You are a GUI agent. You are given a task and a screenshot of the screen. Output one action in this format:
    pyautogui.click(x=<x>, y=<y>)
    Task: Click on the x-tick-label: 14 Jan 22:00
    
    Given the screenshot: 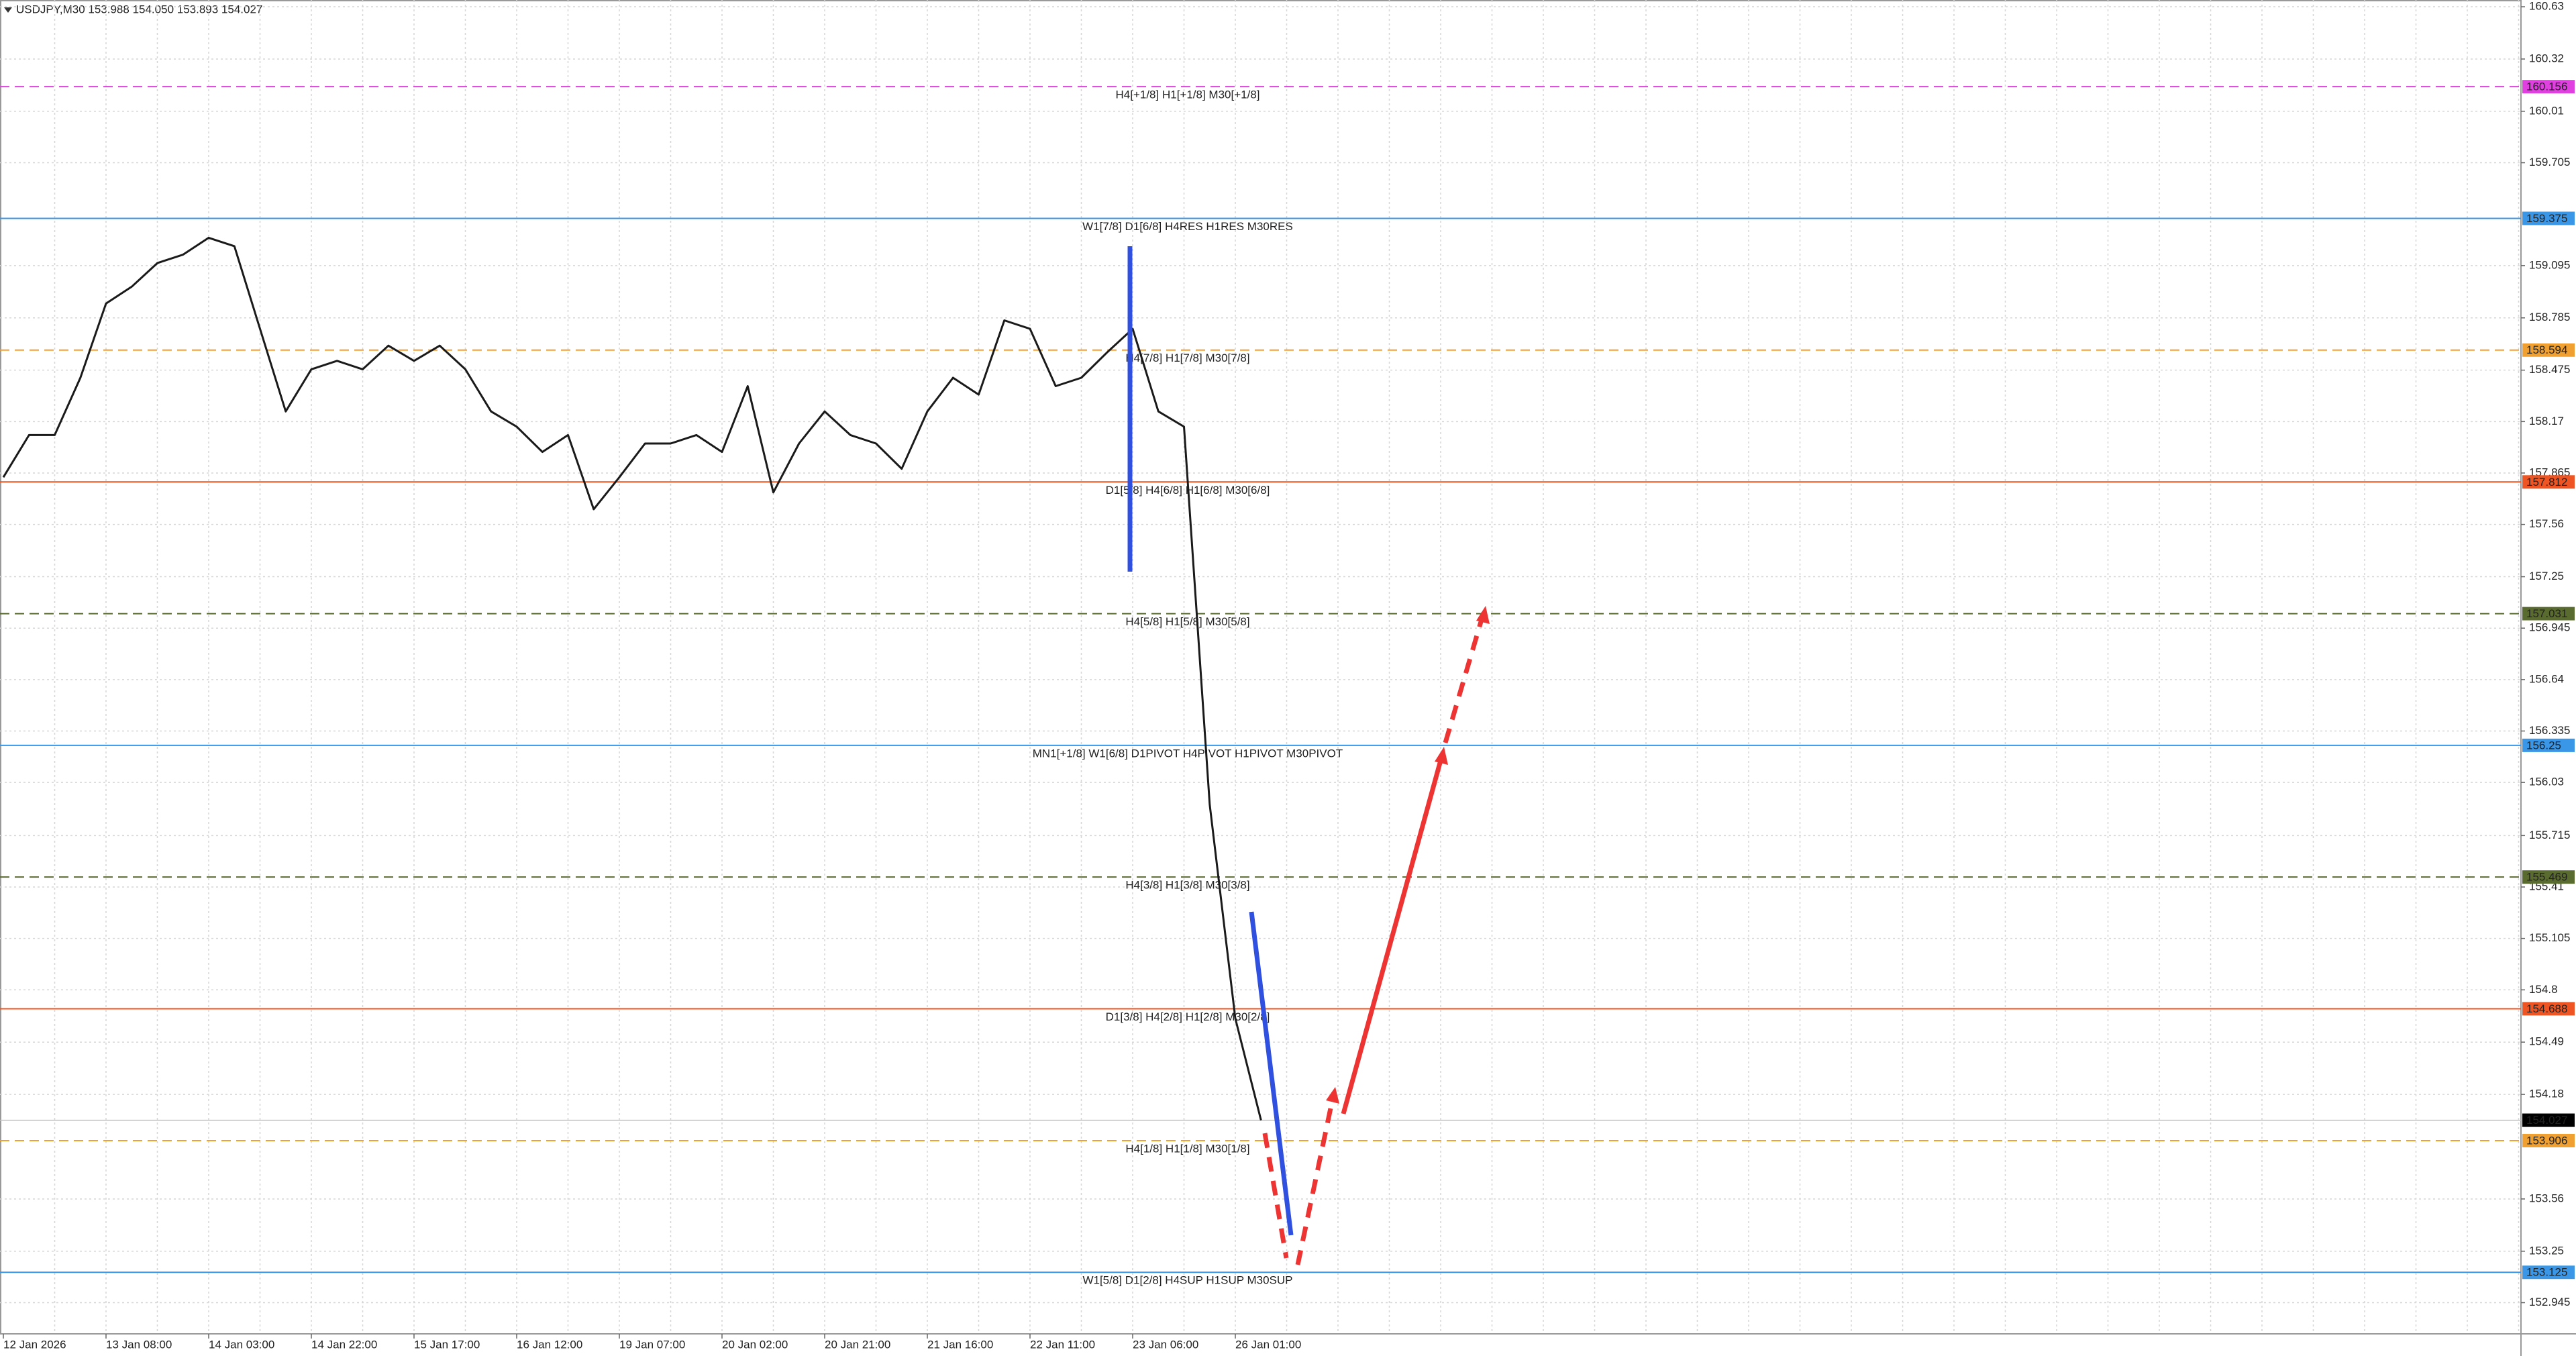 What is the action you would take?
    pyautogui.click(x=344, y=1344)
    